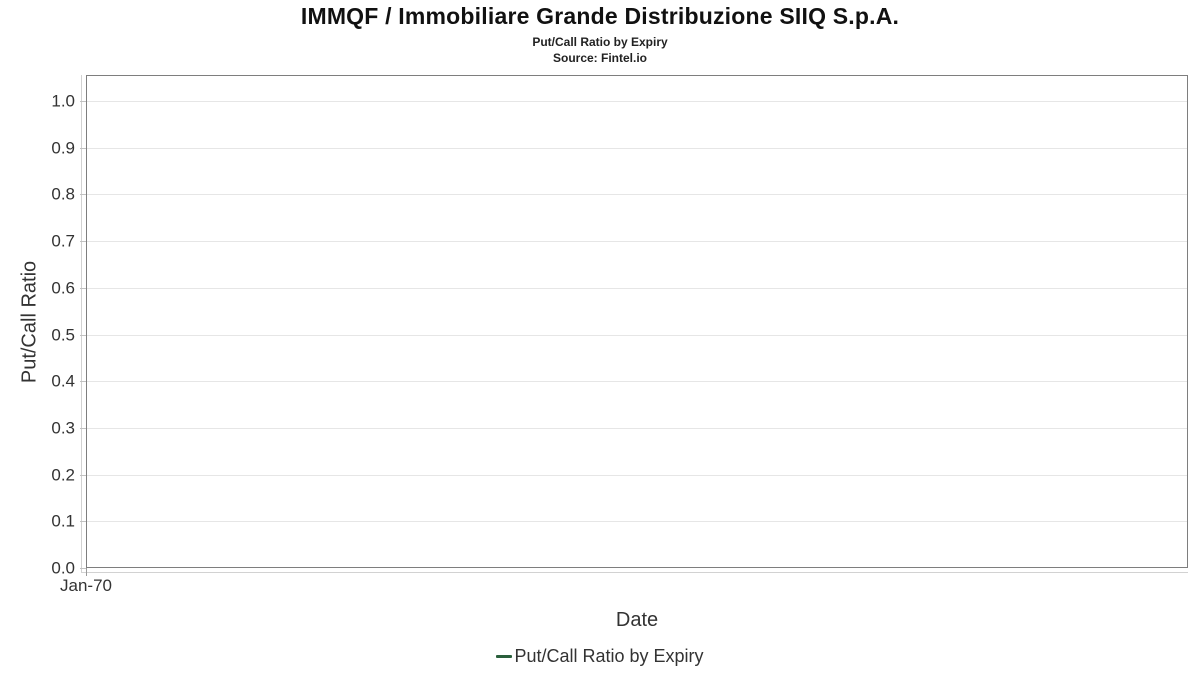 The image size is (1200, 675). What do you see at coordinates (63, 288) in the screenshot?
I see `y-tick-label: 0.6` at bounding box center [63, 288].